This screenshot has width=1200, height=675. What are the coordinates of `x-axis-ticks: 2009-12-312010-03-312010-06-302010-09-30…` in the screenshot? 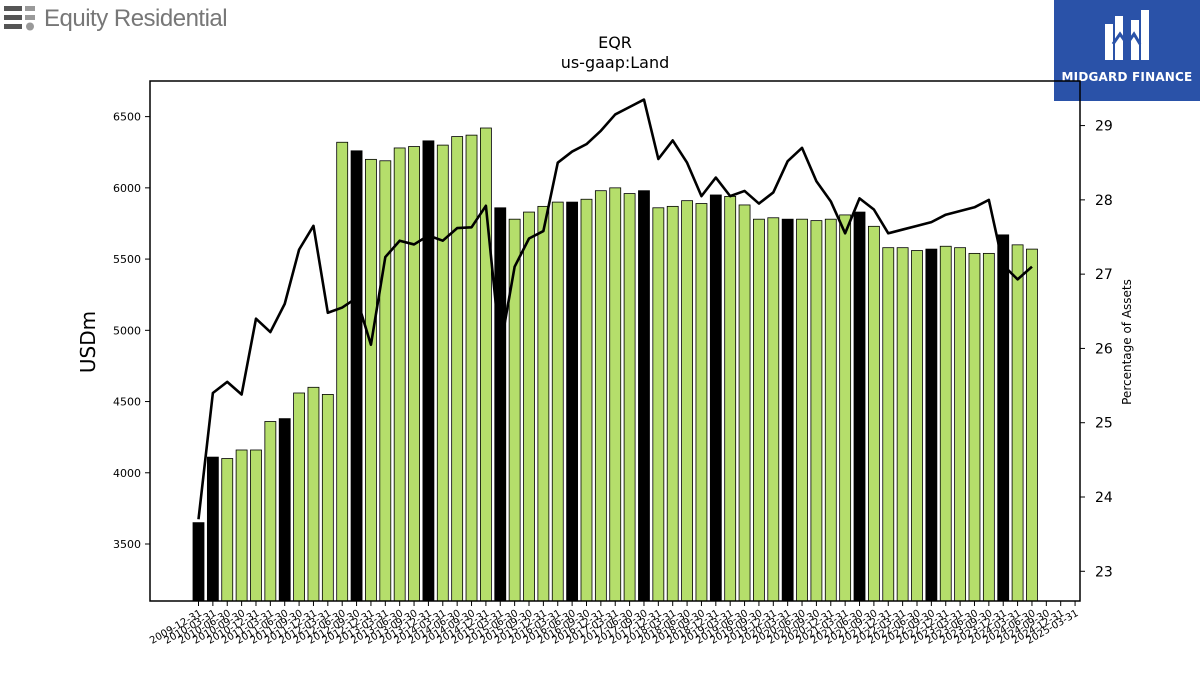 It's located at (614, 624).